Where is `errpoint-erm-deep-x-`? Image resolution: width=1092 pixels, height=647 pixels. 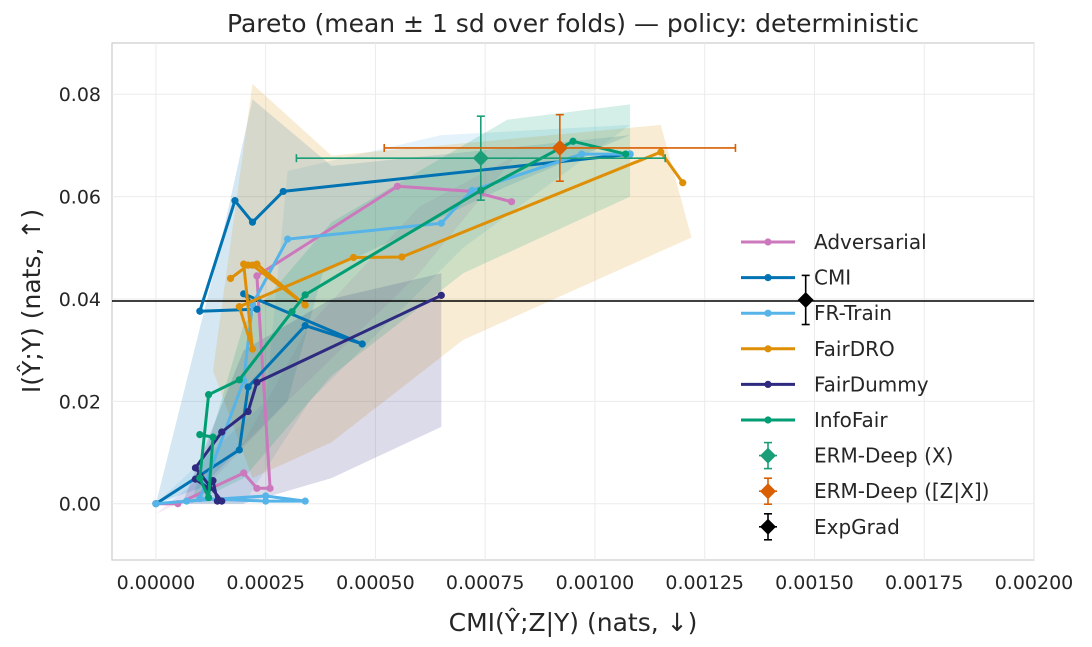
errpoint-erm-deep-x- is located at coordinates (481, 158).